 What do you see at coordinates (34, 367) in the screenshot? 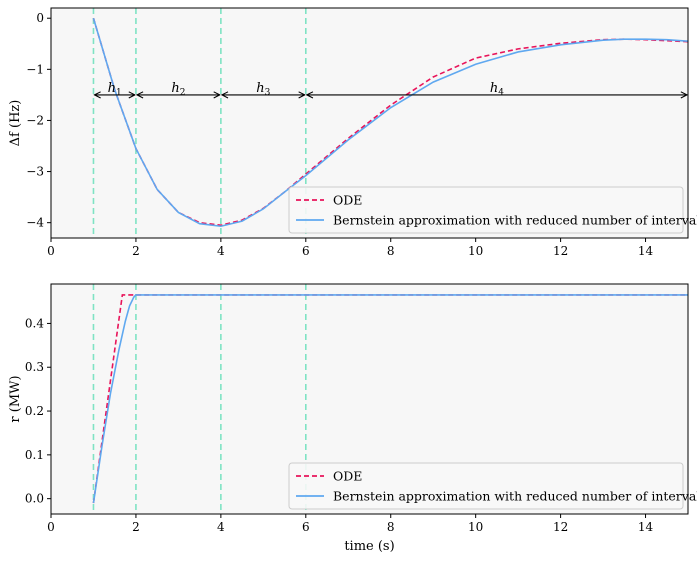
I see `y-tick-label: 0.3` at bounding box center [34, 367].